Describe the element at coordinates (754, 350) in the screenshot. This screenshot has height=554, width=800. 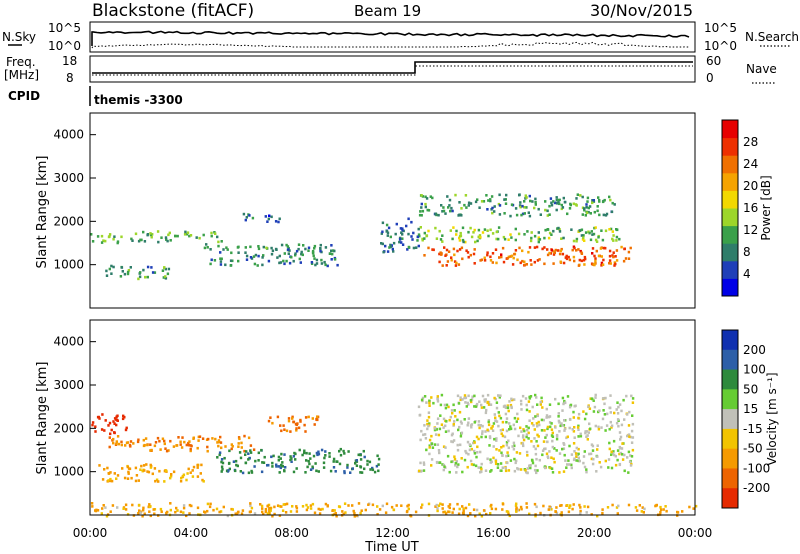
I see `colorbar-tick-label: 200` at that location.